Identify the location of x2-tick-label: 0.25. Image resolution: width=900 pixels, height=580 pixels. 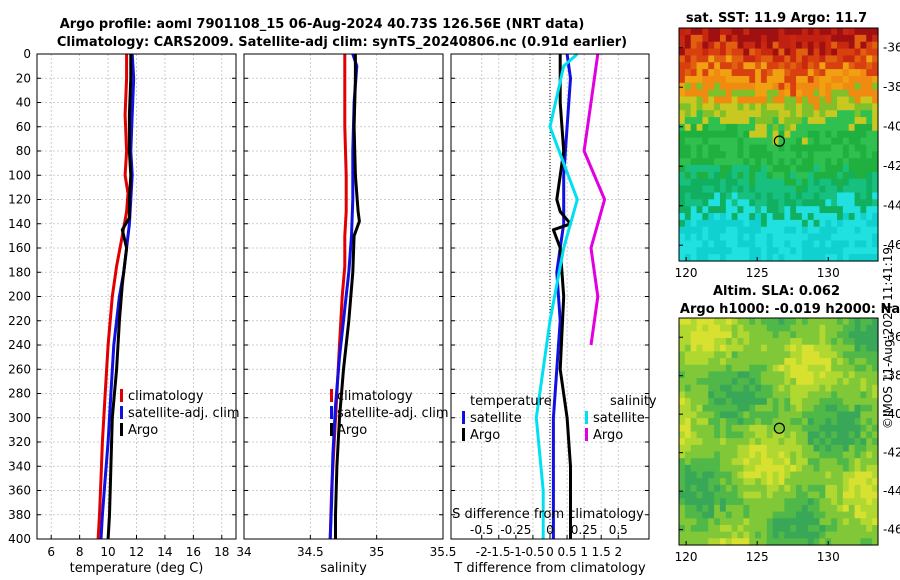
(584, 530).